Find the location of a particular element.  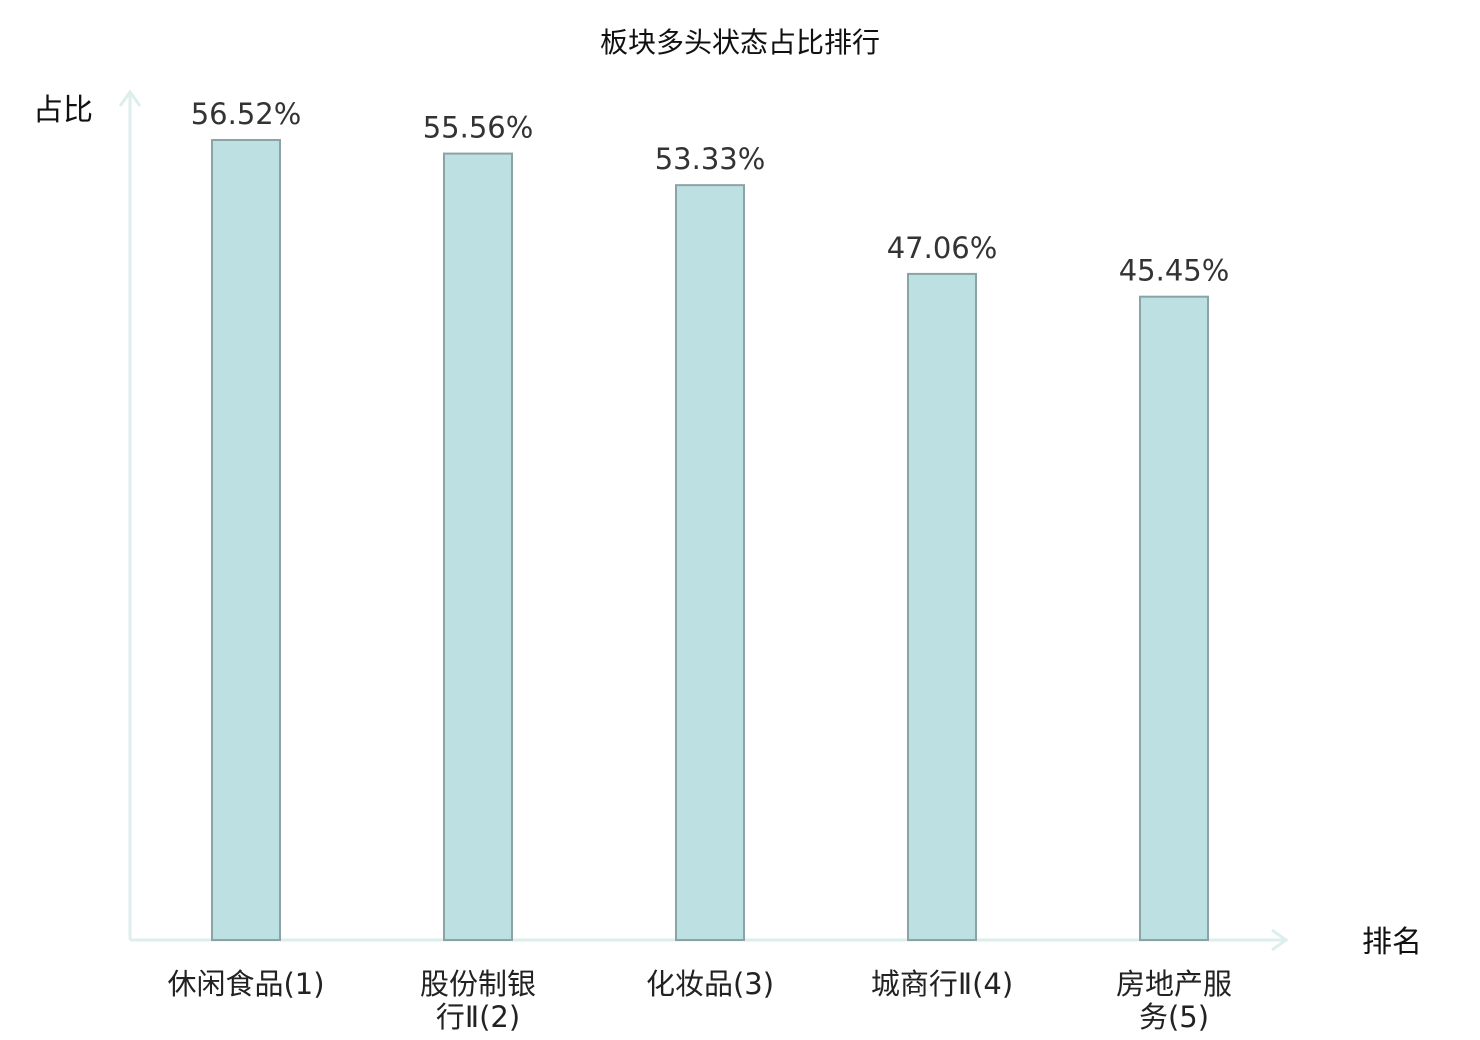

category-label-5-line-1: 房地产服 is located at coordinates (1174, 984).